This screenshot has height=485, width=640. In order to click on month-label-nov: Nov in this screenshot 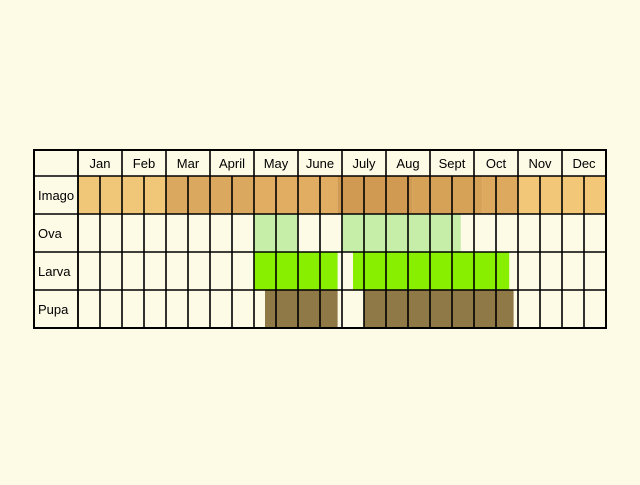, I will do `click(540, 163)`.